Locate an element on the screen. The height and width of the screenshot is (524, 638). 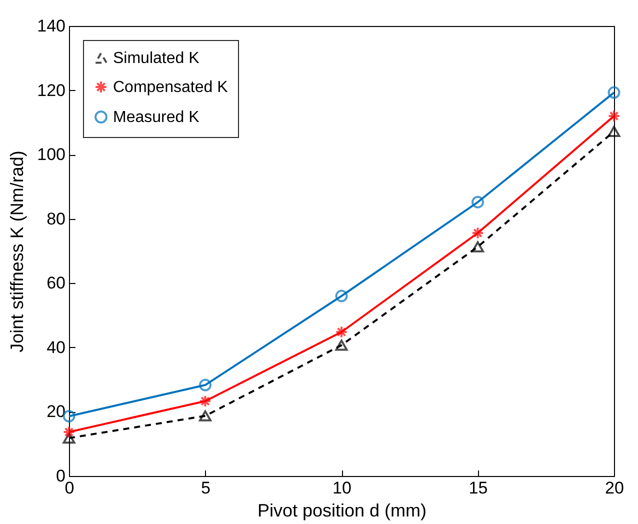
y-tick-label: 40 is located at coordinates (56, 347).